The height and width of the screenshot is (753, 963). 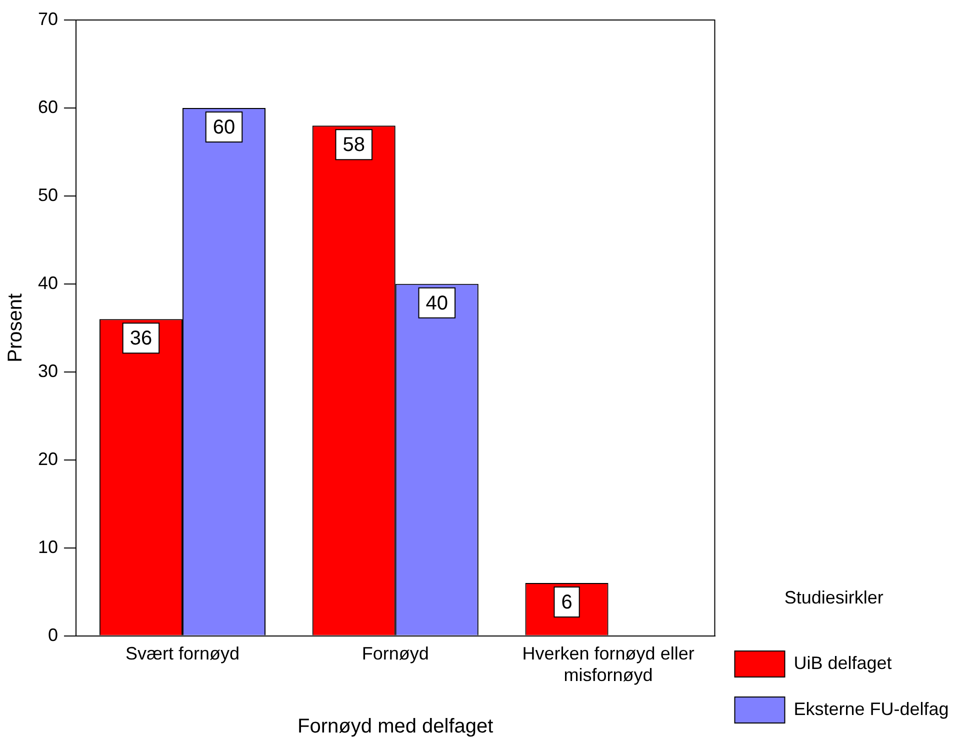 I want to click on data-label: 36, so click(x=141, y=339).